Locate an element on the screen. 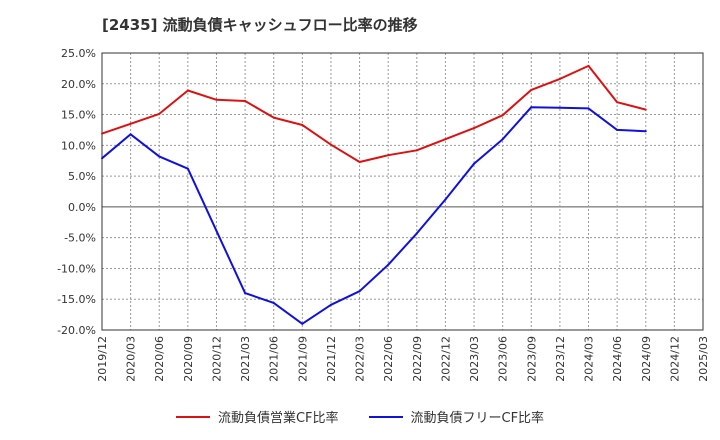  y-tick-label: 20.0% is located at coordinates (78, 84).